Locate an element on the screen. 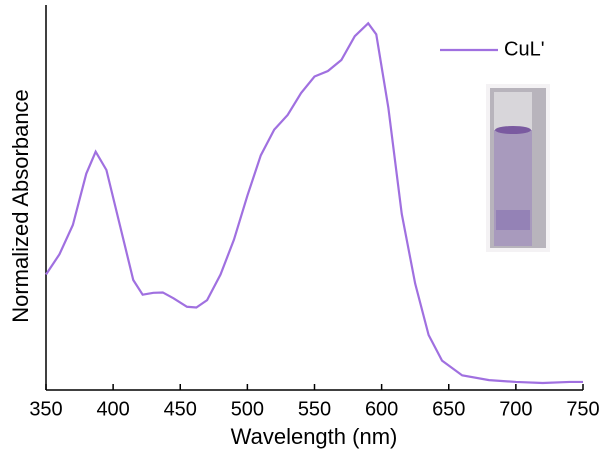 This screenshot has height=455, width=608. cuvette-photo is located at coordinates (518, 168).